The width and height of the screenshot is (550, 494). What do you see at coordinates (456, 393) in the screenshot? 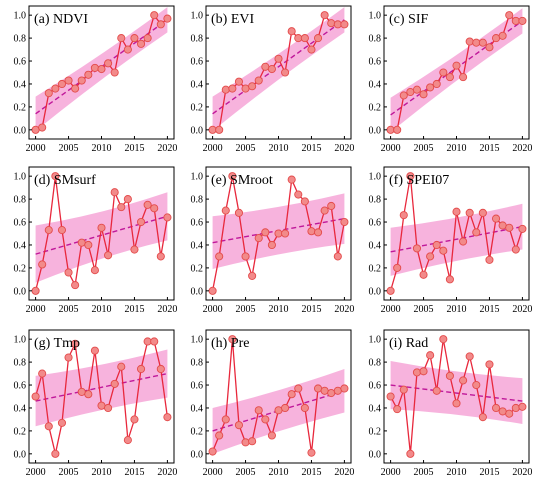
I see `trend-line` at bounding box center [456, 393].